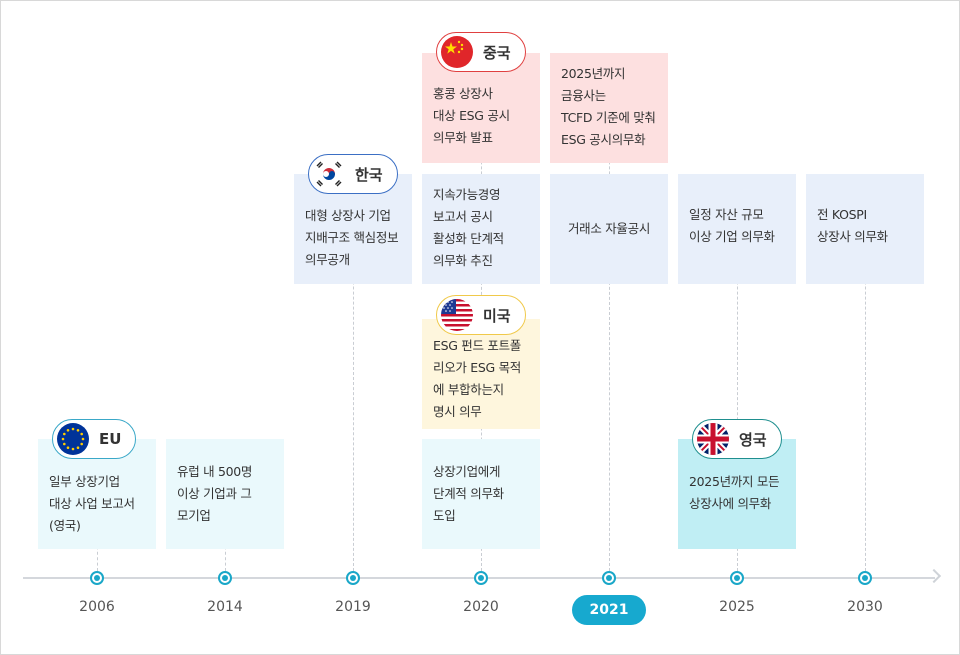 The height and width of the screenshot is (655, 960). What do you see at coordinates (73, 439) in the screenshot?
I see `eu-flag-icon` at bounding box center [73, 439].